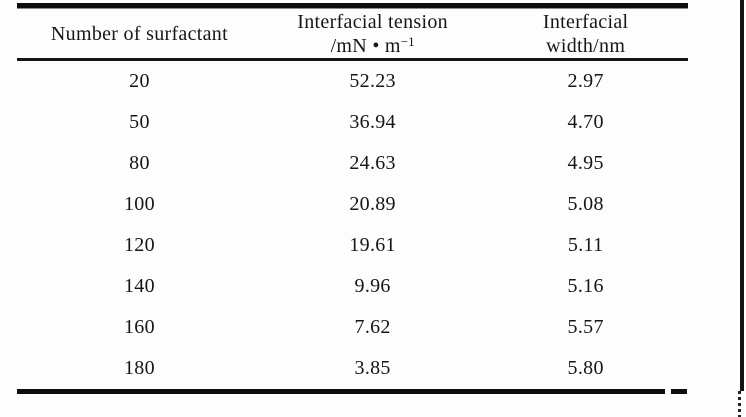 This screenshot has height=417, width=746. I want to click on cell-interfacial-tension: 20.89, so click(372, 204).